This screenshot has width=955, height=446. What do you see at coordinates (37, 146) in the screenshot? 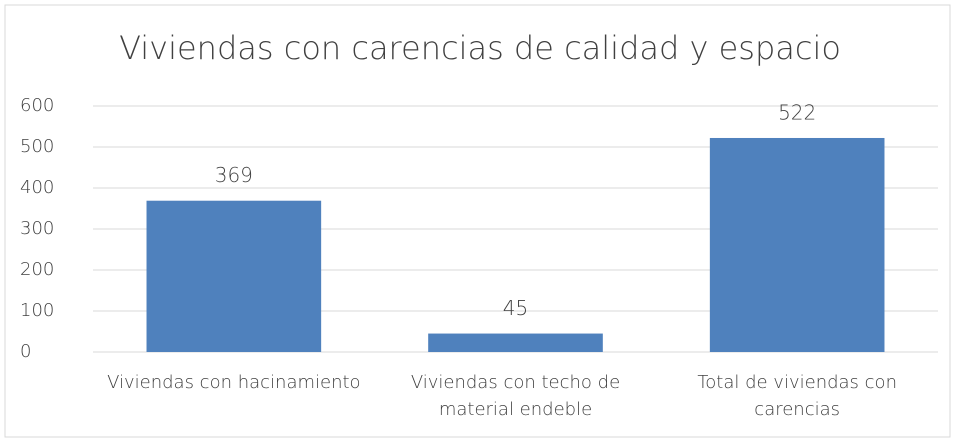
I see `y-tick-label: 500` at bounding box center [37, 146].